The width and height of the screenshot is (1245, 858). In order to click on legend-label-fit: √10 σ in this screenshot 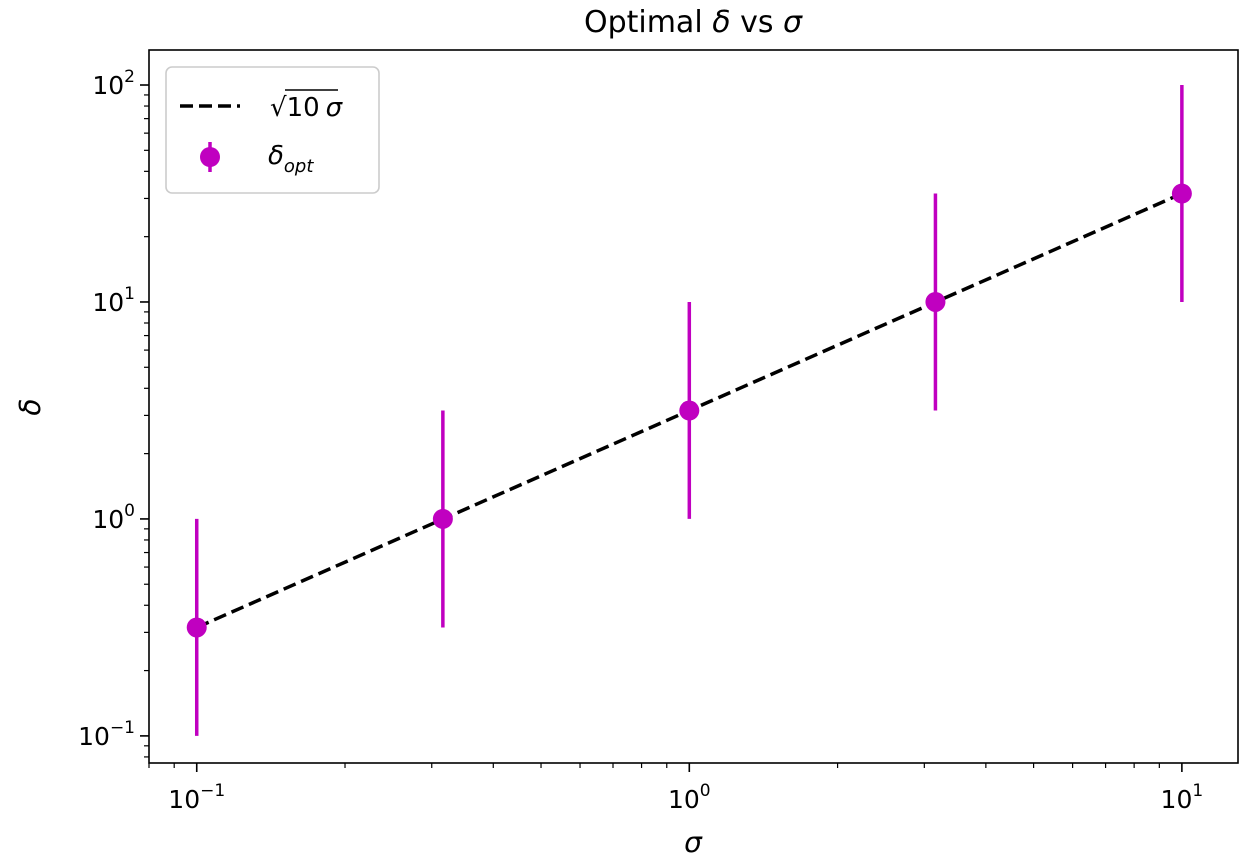, I will do `click(307, 108)`.